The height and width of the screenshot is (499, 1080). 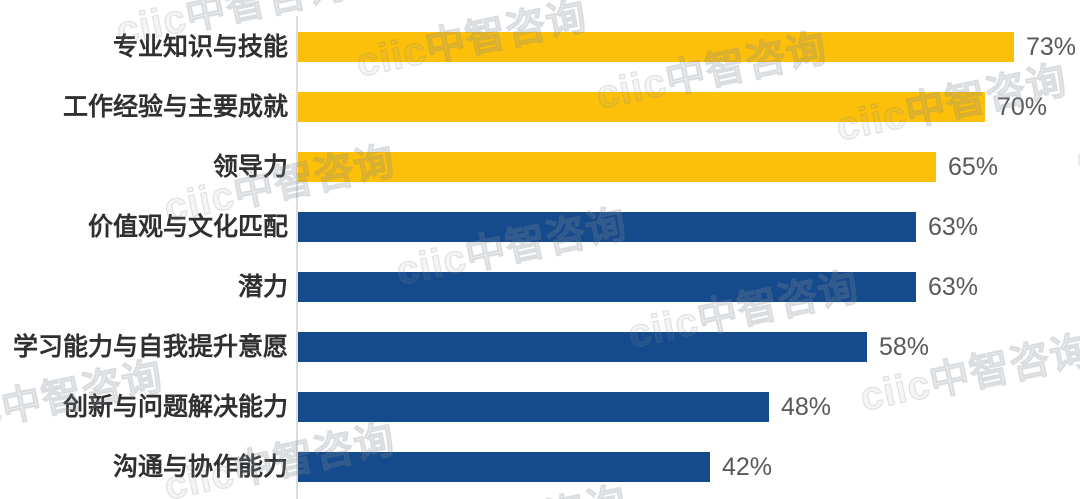 I want to click on value-label: 70%, so click(x=1022, y=107).